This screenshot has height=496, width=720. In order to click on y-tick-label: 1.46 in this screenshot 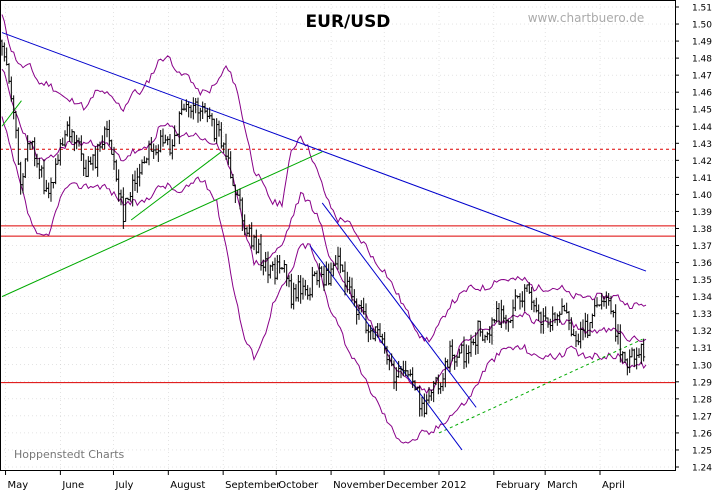, I will do `click(702, 94)`.